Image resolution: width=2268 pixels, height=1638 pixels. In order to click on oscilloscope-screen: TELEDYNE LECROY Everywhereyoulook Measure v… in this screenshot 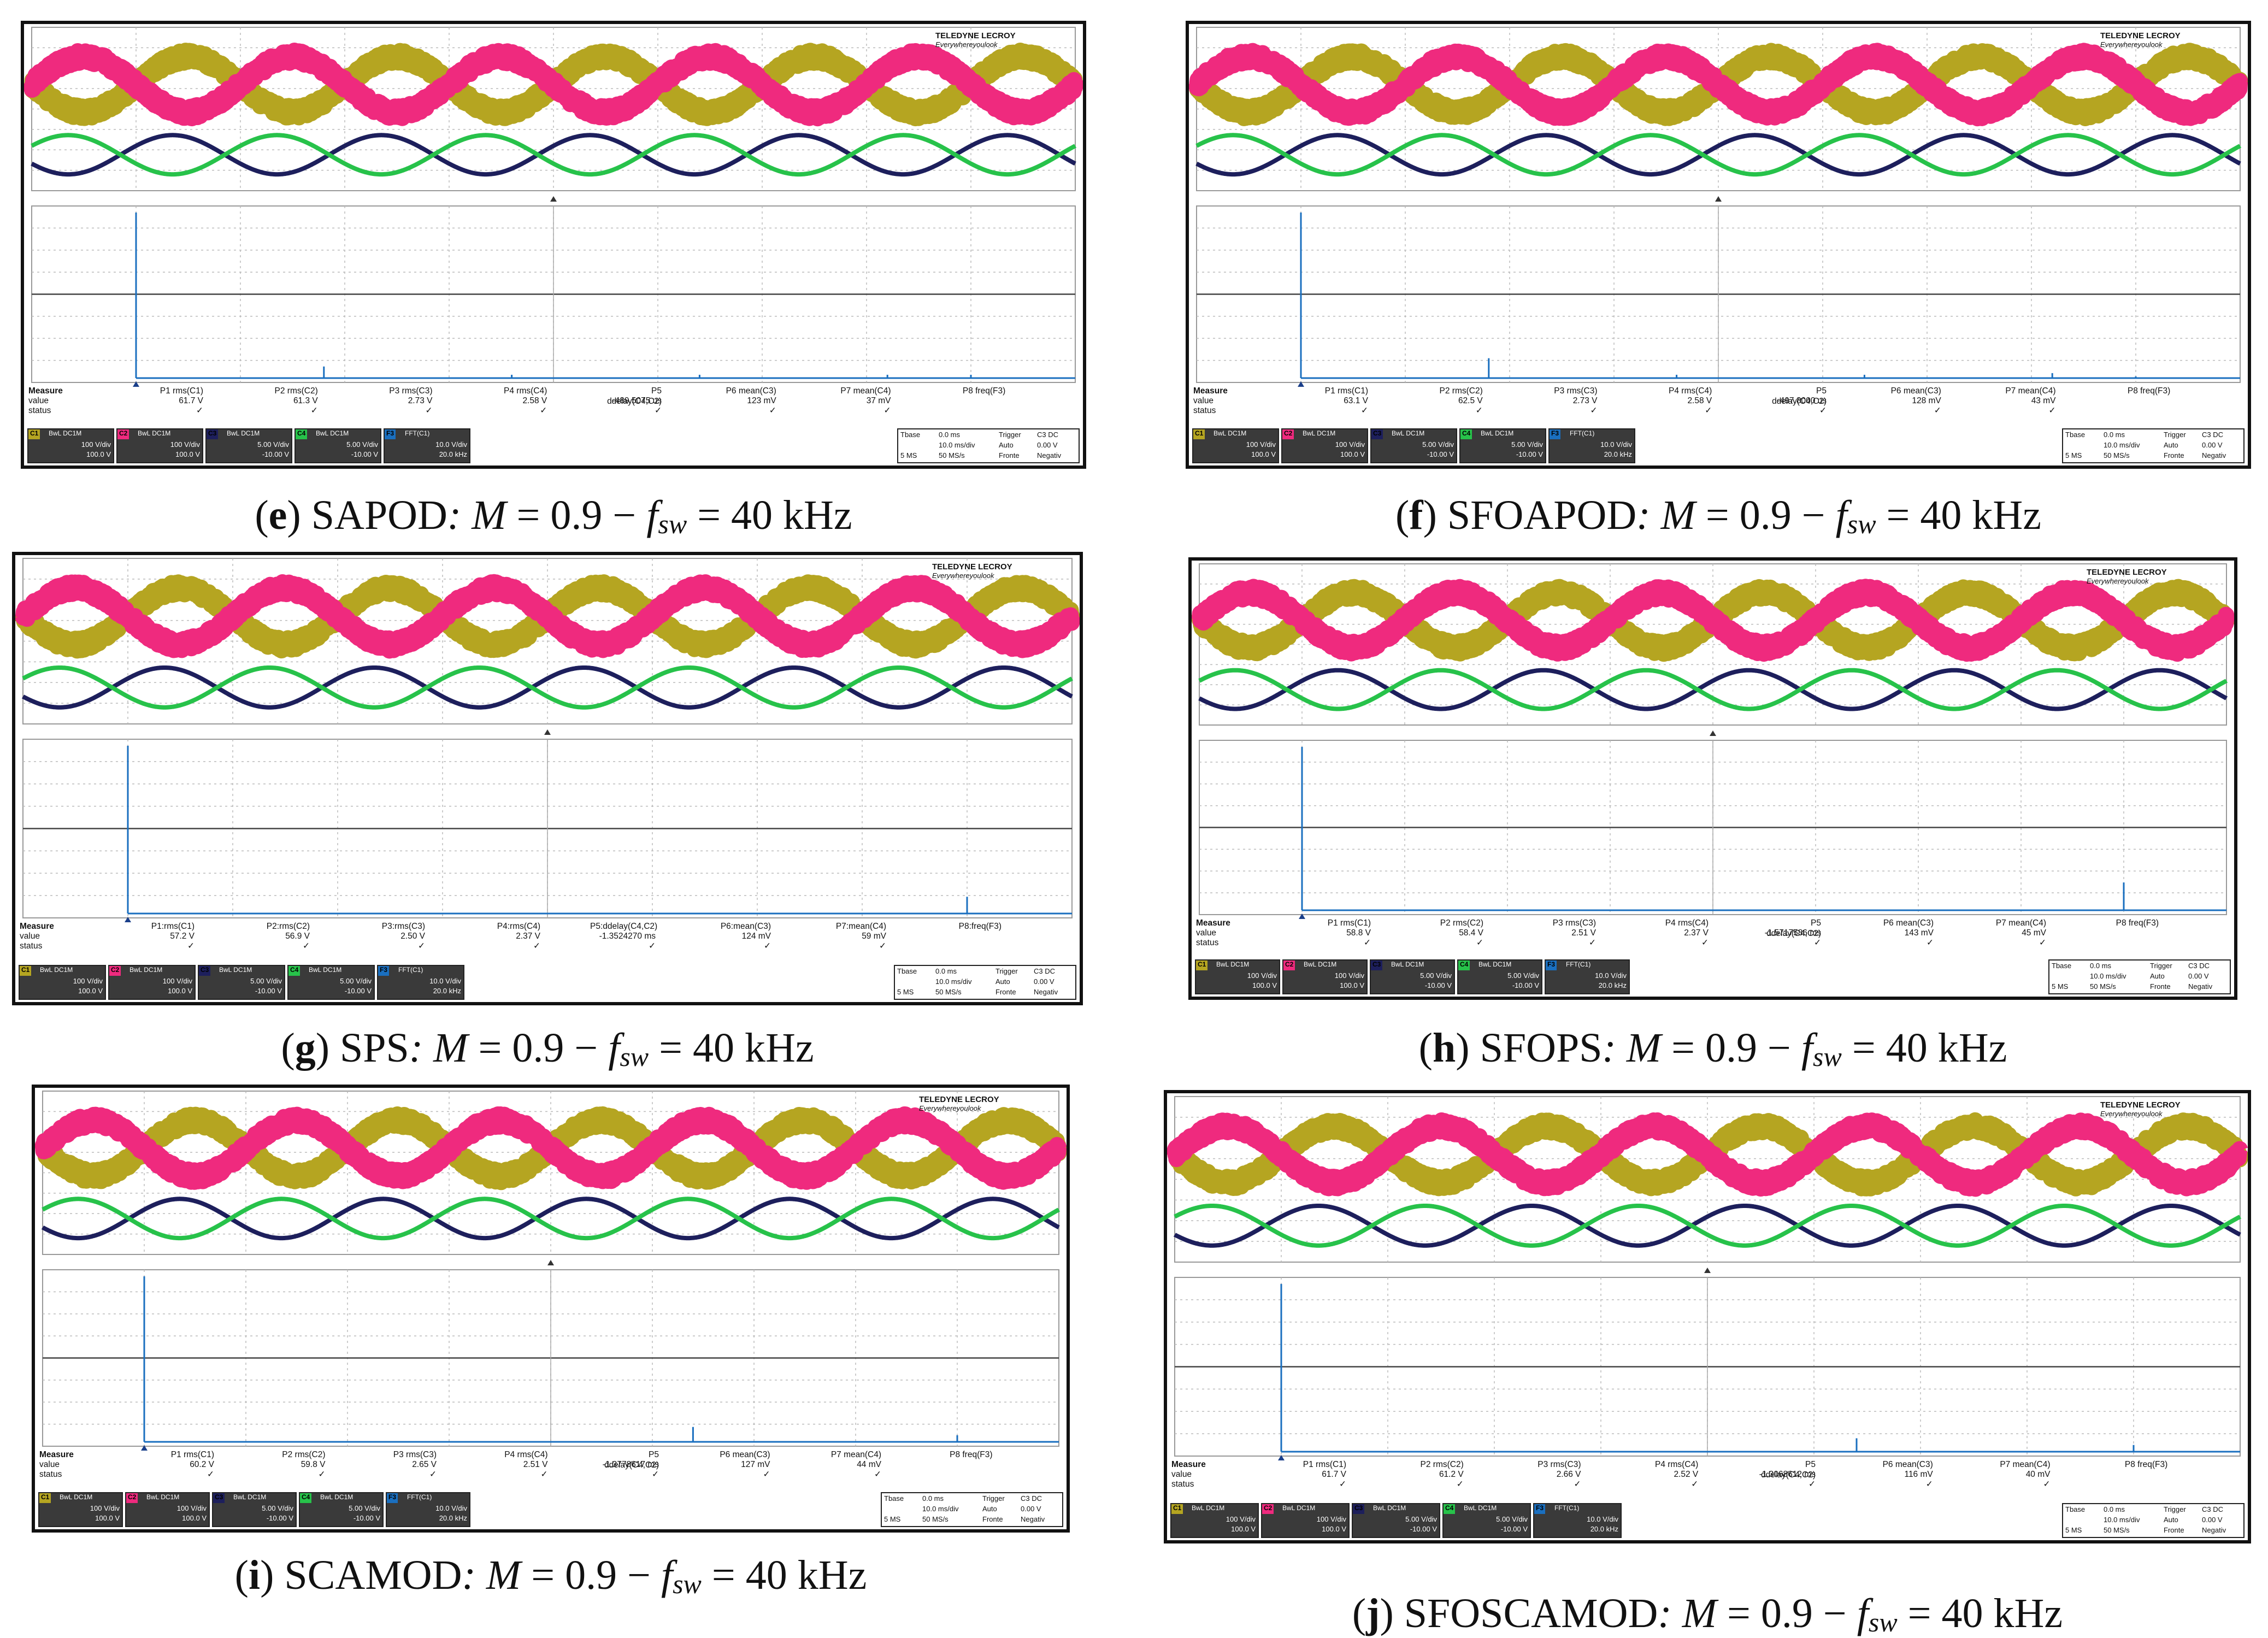, I will do `click(547, 778)`.